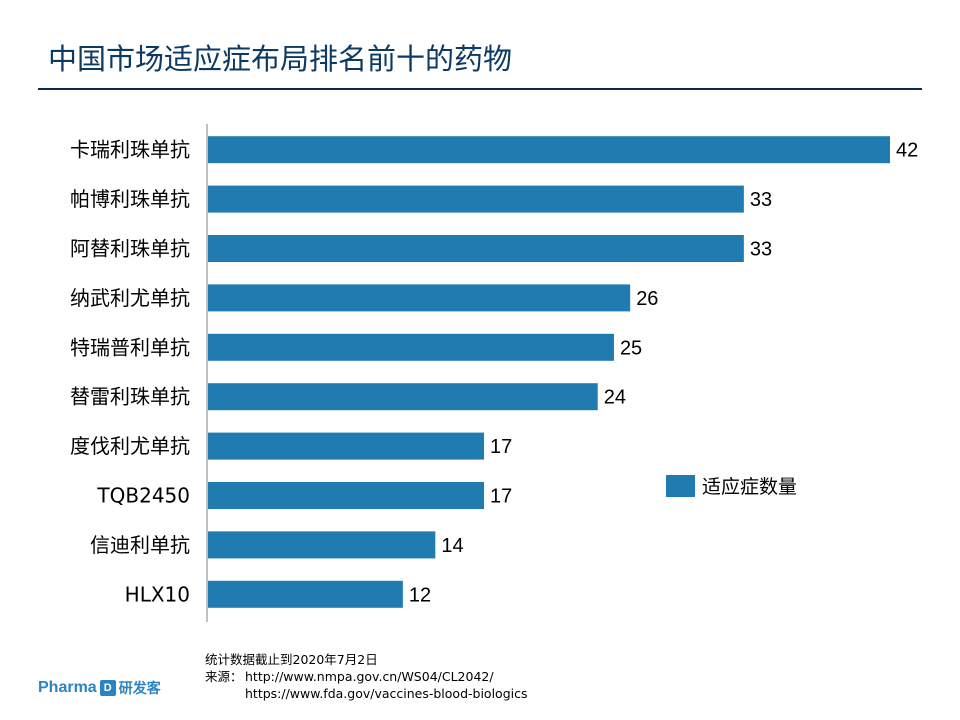 Image resolution: width=960 pixels, height=720 pixels. Describe the element at coordinates (480, 89) in the screenshot. I see `title-divider` at that location.